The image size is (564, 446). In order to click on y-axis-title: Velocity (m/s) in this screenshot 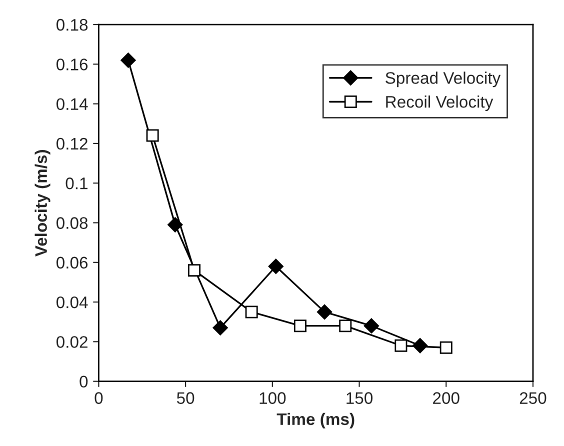, I will do `click(42, 203)`.